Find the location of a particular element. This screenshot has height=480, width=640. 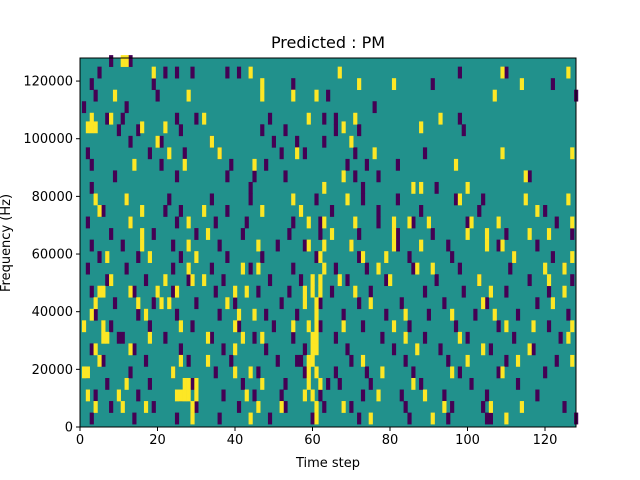

y-tick-label: 100000 is located at coordinates (48, 139).